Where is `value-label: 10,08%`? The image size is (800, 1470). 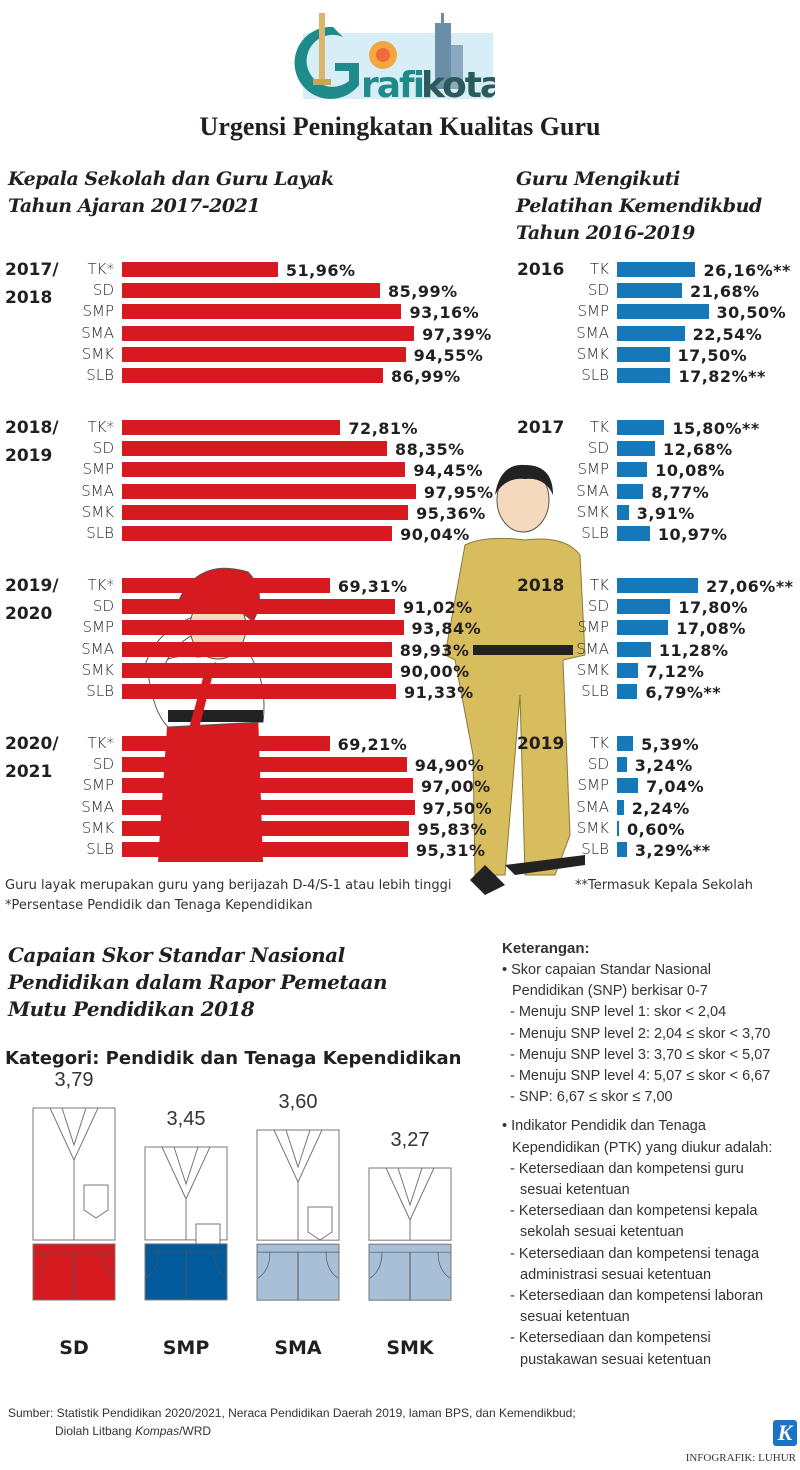 value-label: 10,08% is located at coordinates (690, 471).